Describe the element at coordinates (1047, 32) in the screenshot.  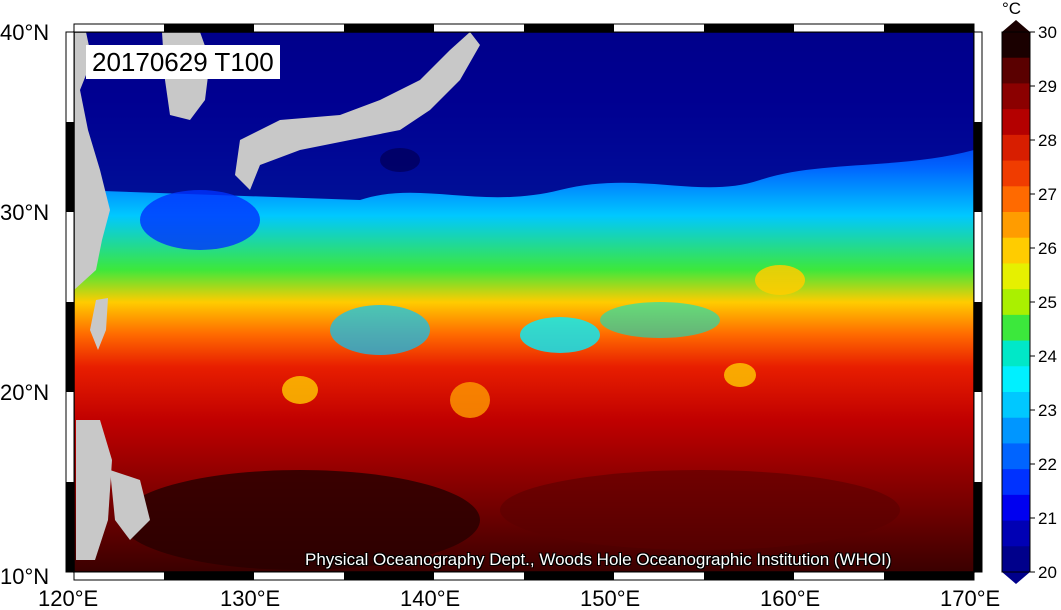
I see `colorbar-tick-label: 30` at that location.